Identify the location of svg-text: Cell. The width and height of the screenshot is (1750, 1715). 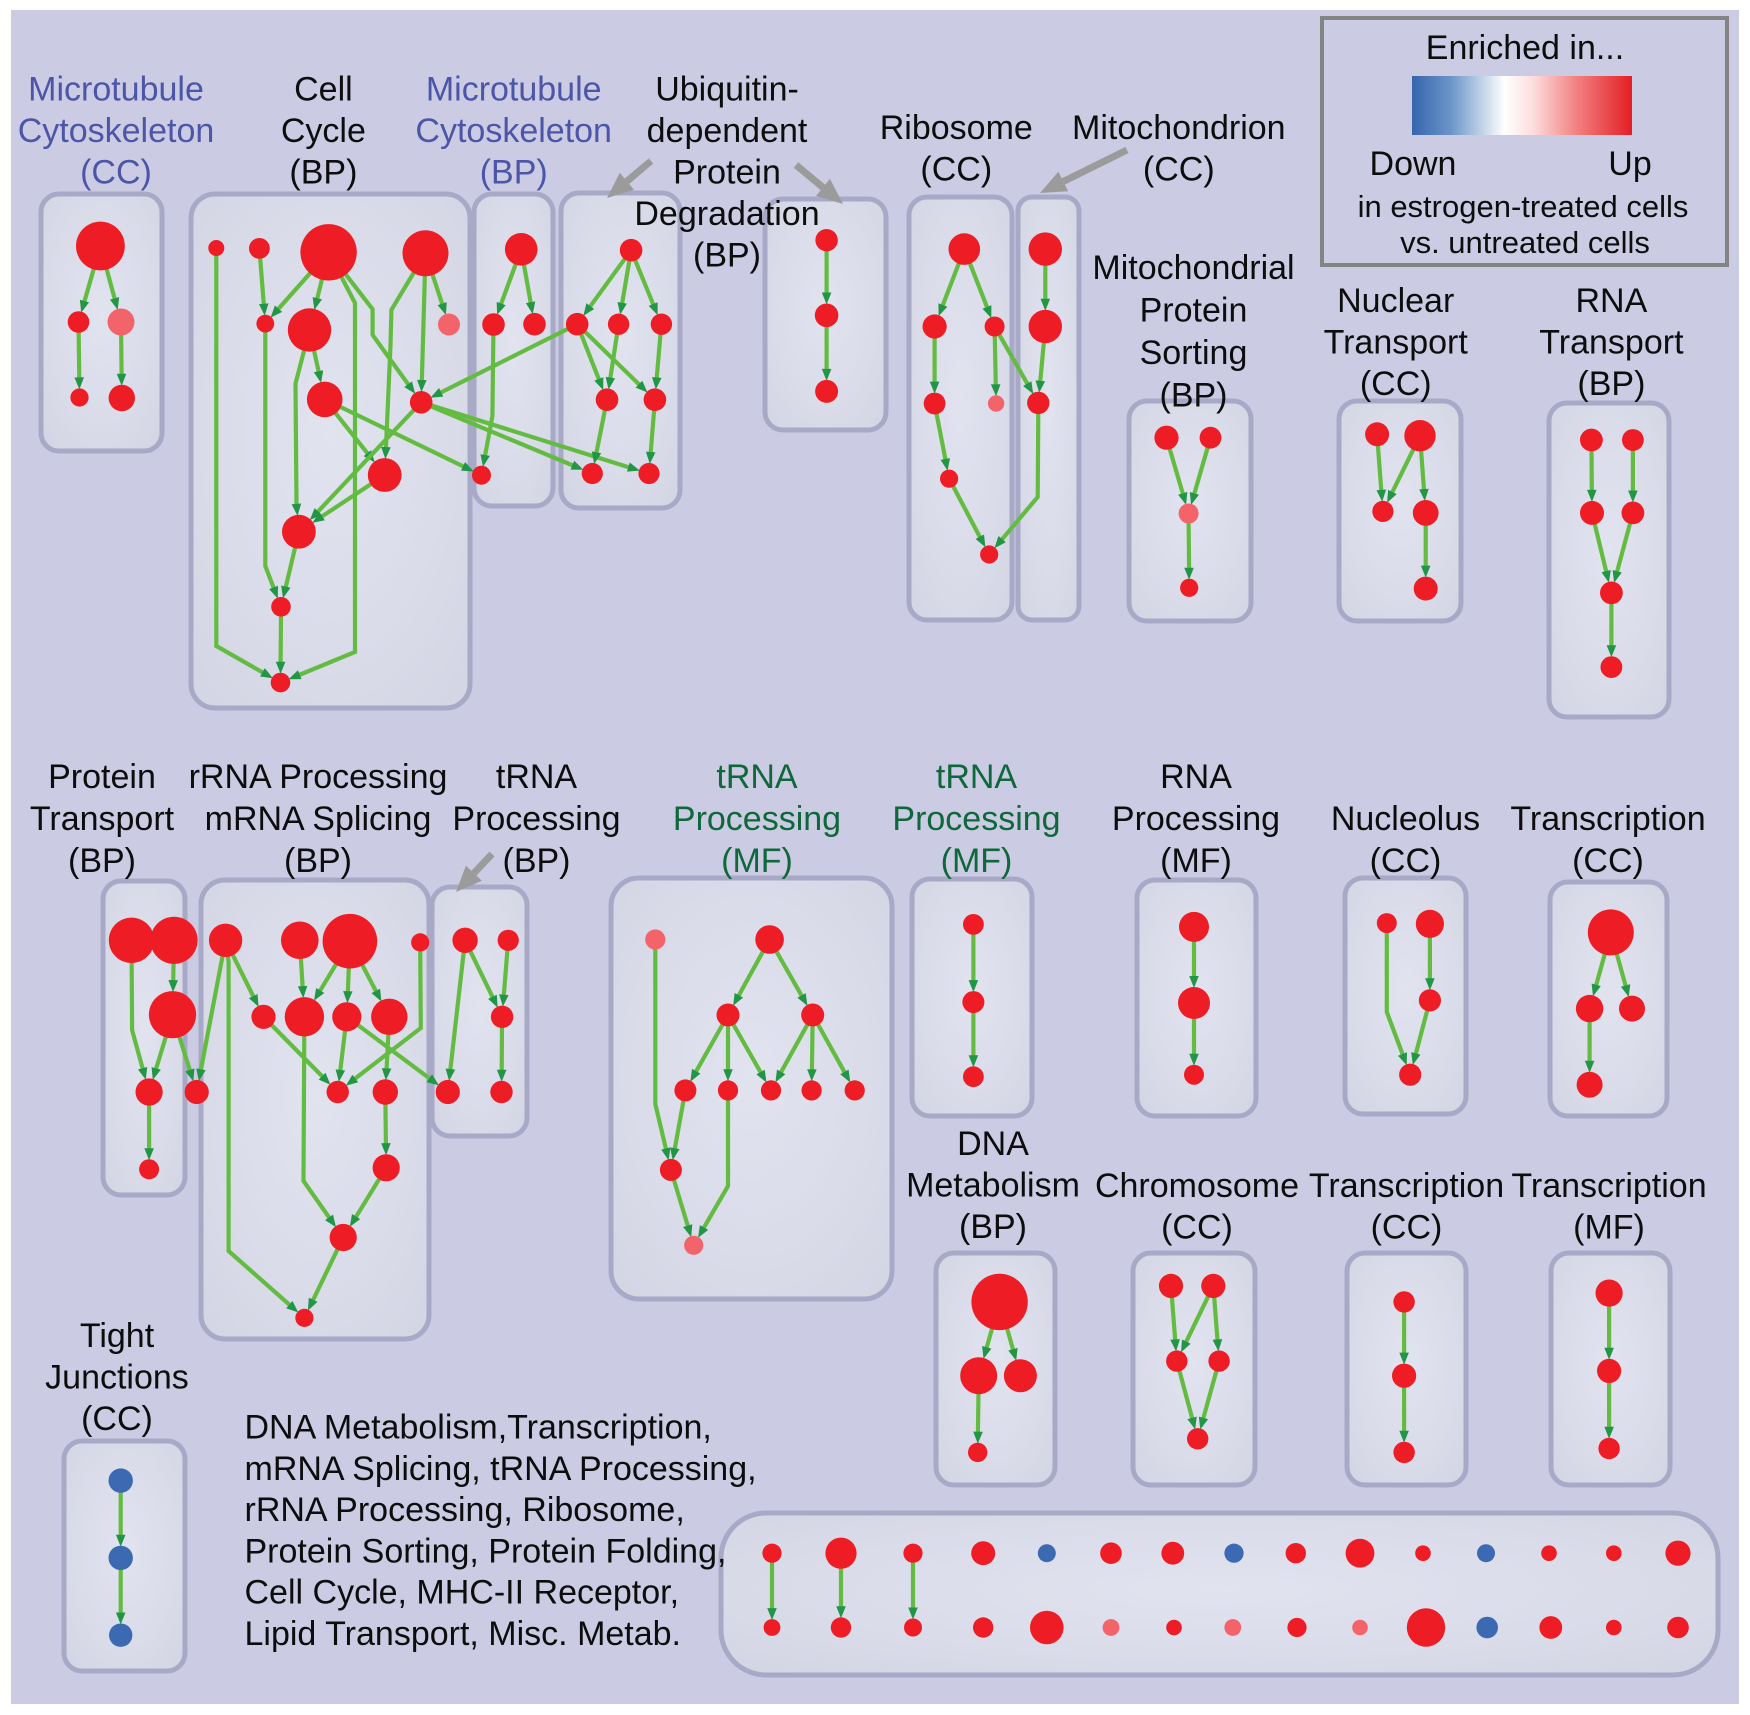
(323, 90).